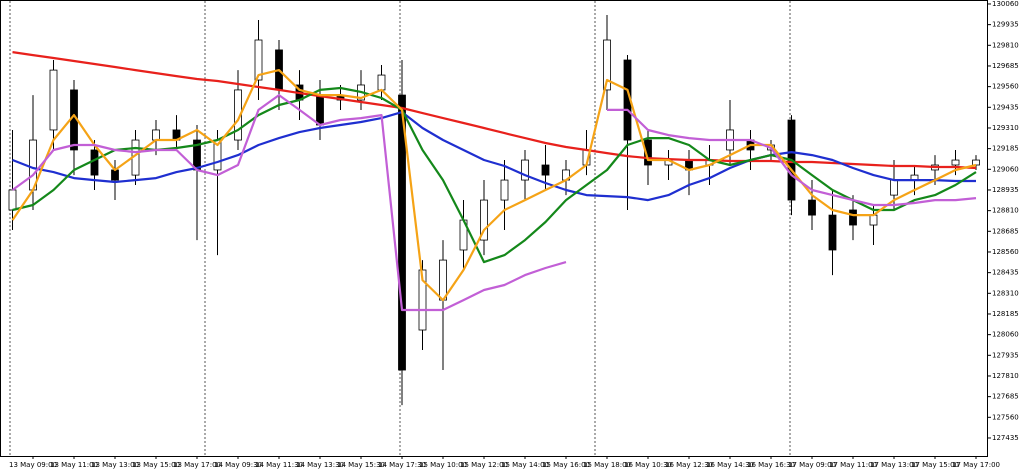  Describe the element at coordinates (1005, 128) in the screenshot. I see `y-tick-label: 129310` at that location.